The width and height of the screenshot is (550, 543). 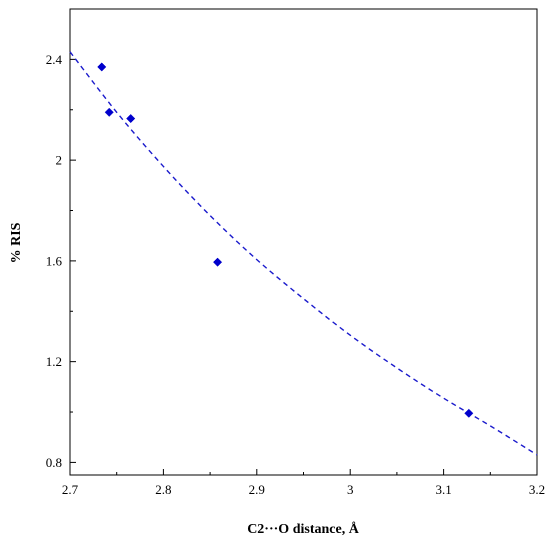 What do you see at coordinates (61, 239) in the screenshot?
I see `y-axis: 0.8 1.2 1.6 2 2.4` at bounding box center [61, 239].